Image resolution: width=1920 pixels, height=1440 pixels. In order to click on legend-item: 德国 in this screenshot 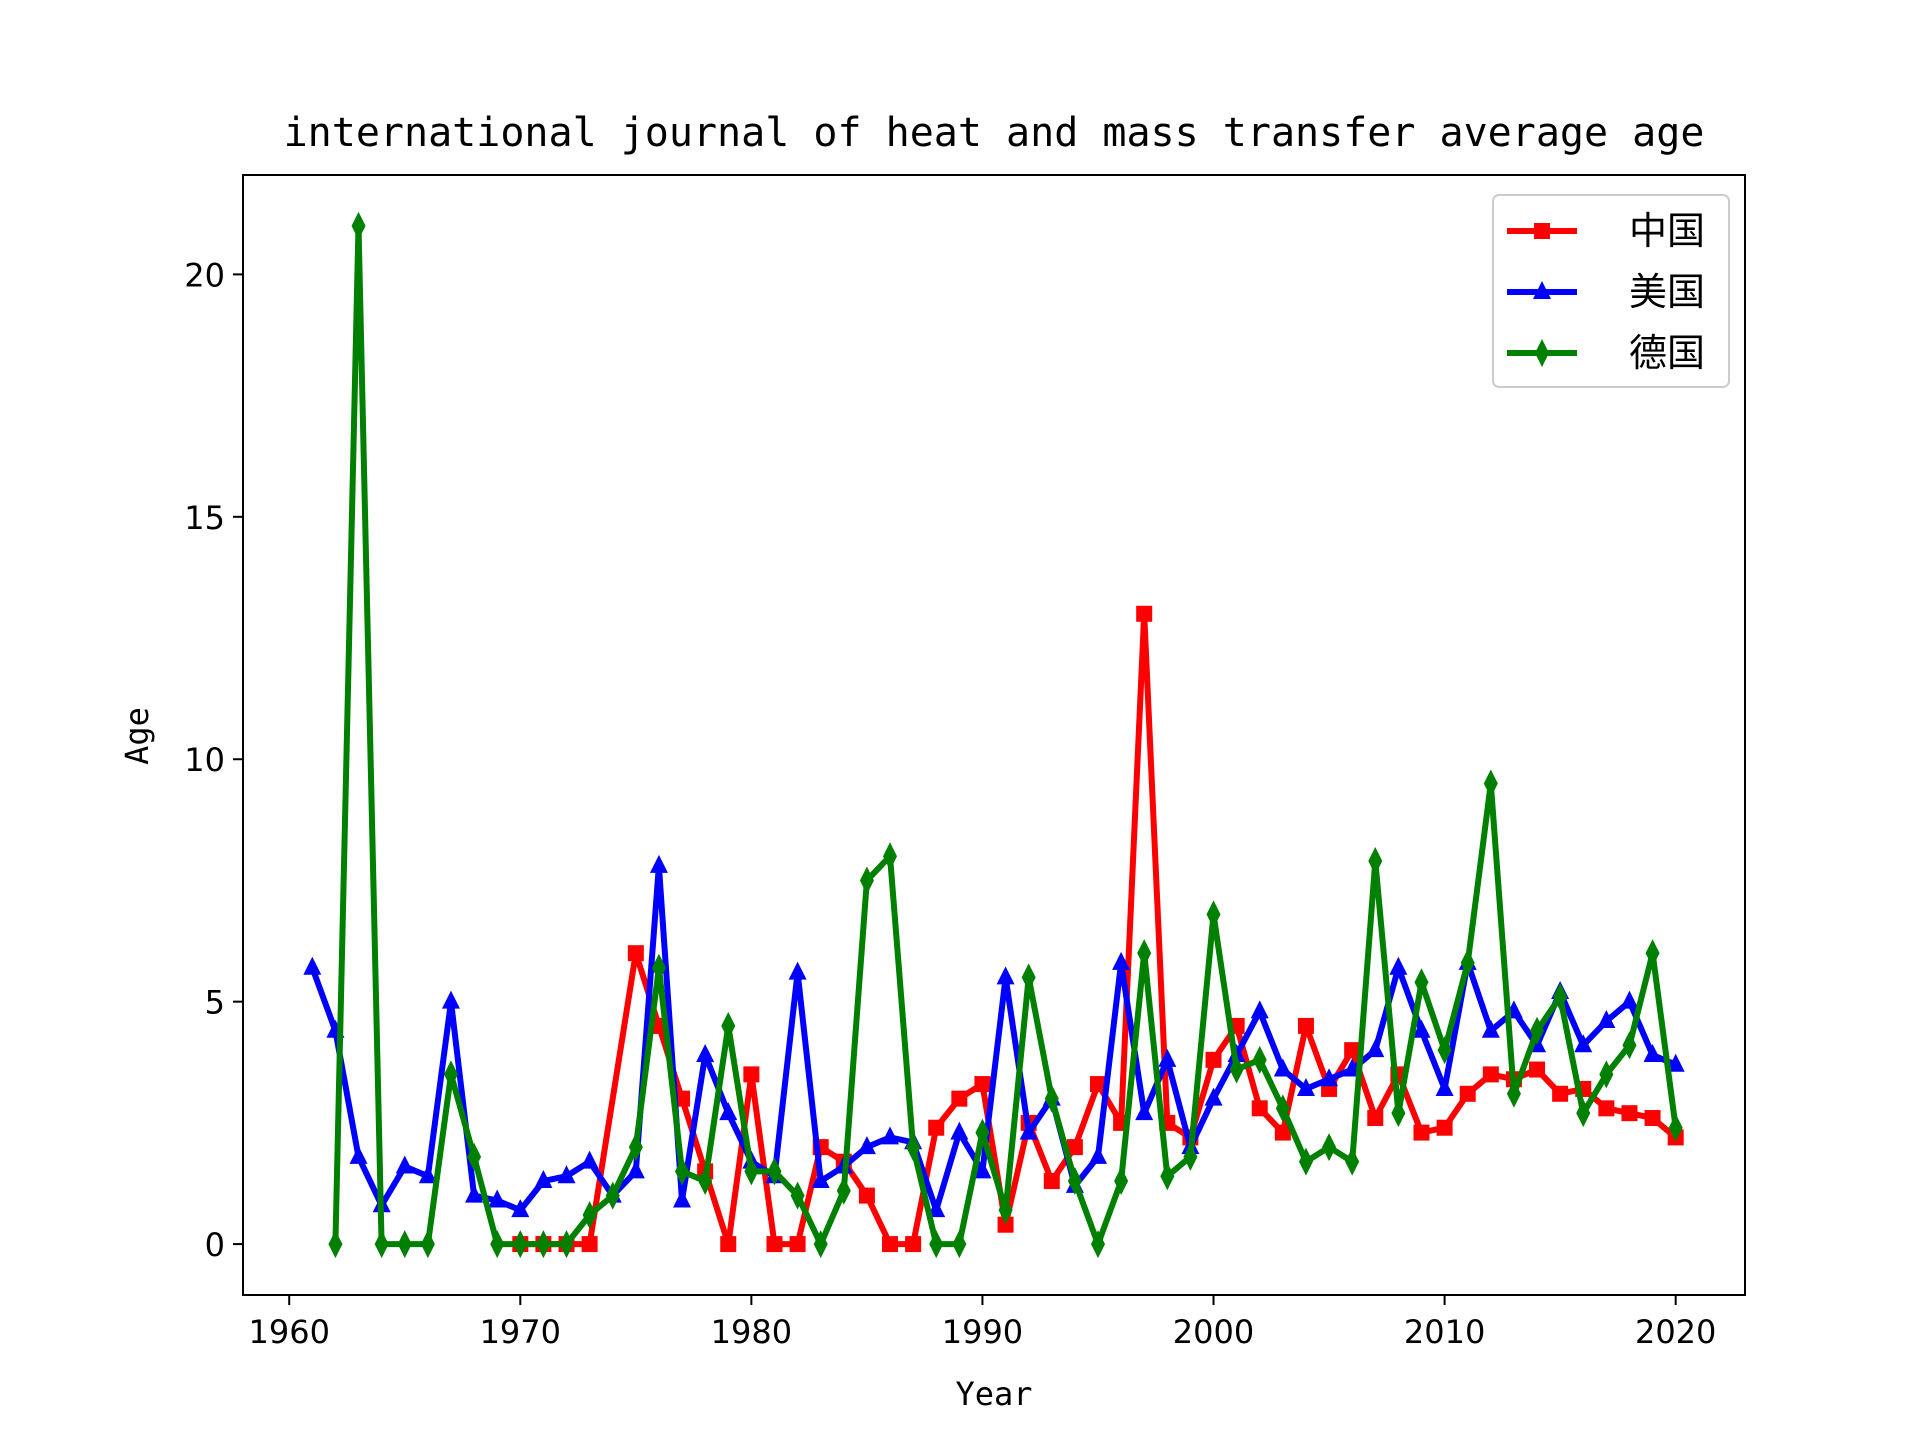, I will do `click(1606, 353)`.